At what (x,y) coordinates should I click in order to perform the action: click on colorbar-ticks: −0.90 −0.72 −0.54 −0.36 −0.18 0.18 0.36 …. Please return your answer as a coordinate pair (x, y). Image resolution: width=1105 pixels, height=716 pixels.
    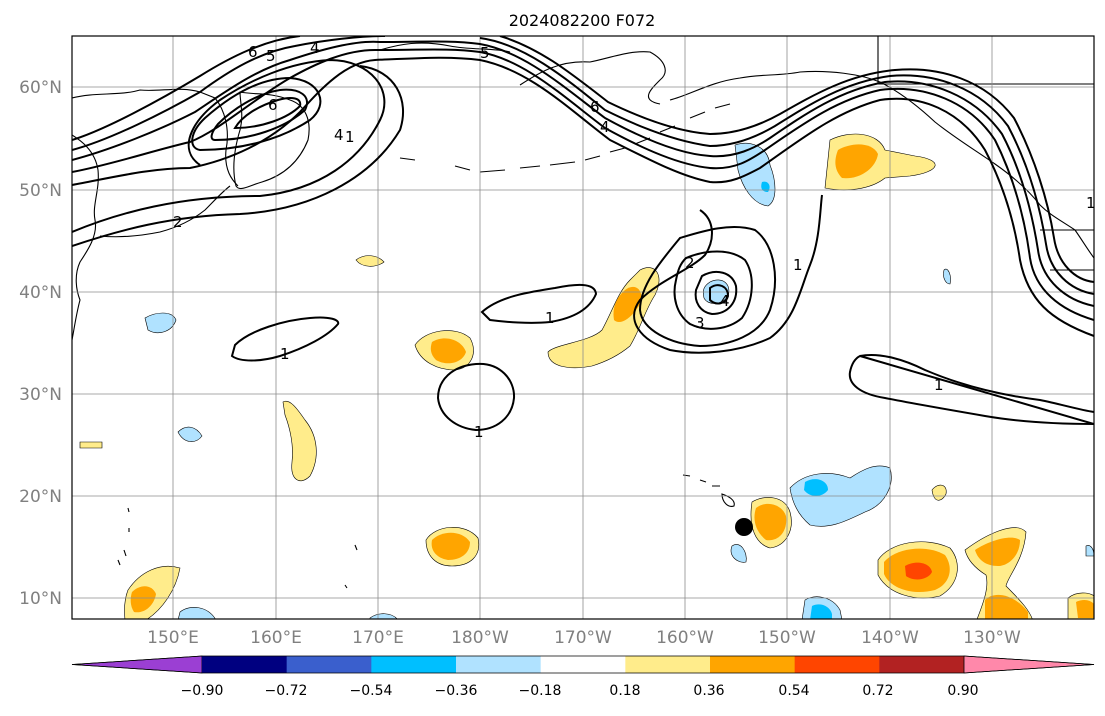
    Looking at the image, I should click on (580, 691).